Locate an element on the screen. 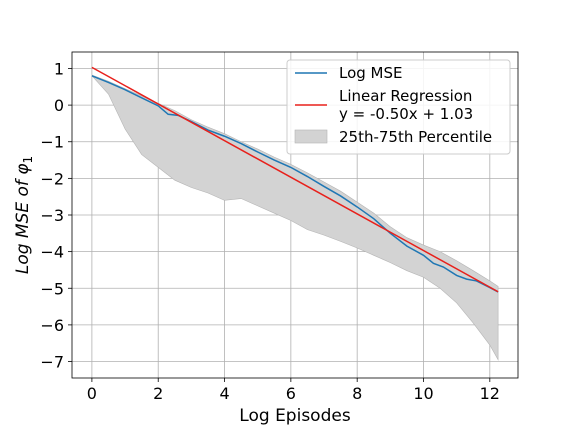 This screenshot has width=576, height=432. x-axis-label: Log Episodes is located at coordinates (295, 416).